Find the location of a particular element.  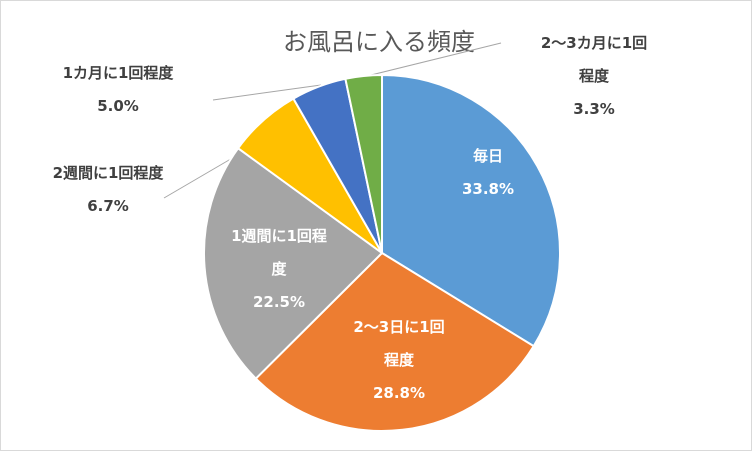

data-label-value: 3.3% is located at coordinates (594, 109).